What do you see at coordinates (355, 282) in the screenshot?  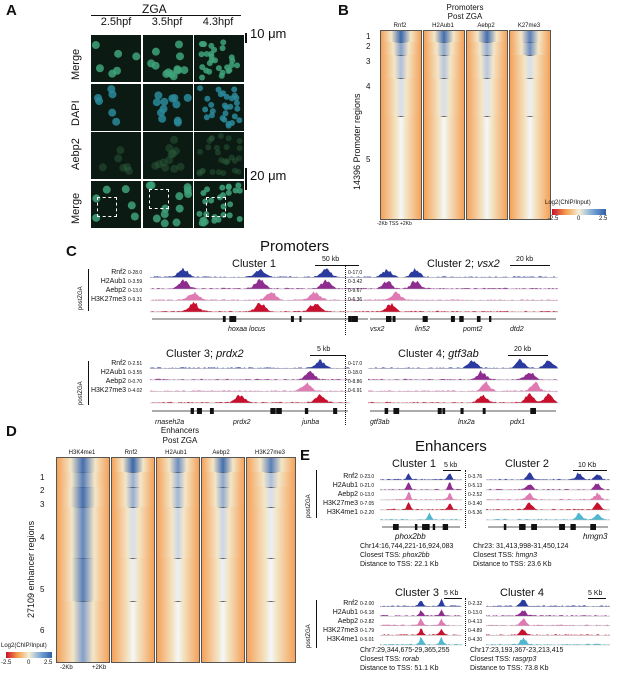 I see `c2-range-2: 0-3.42` at bounding box center [355, 282].